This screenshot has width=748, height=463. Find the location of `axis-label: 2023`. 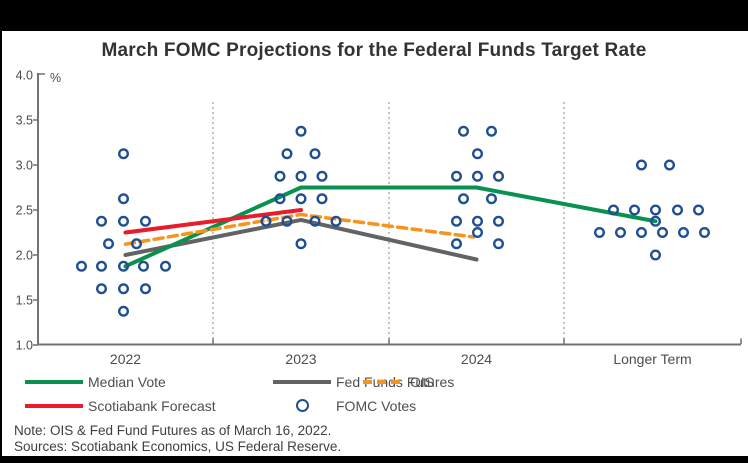

axis-label: 2023 is located at coordinates (300, 359).